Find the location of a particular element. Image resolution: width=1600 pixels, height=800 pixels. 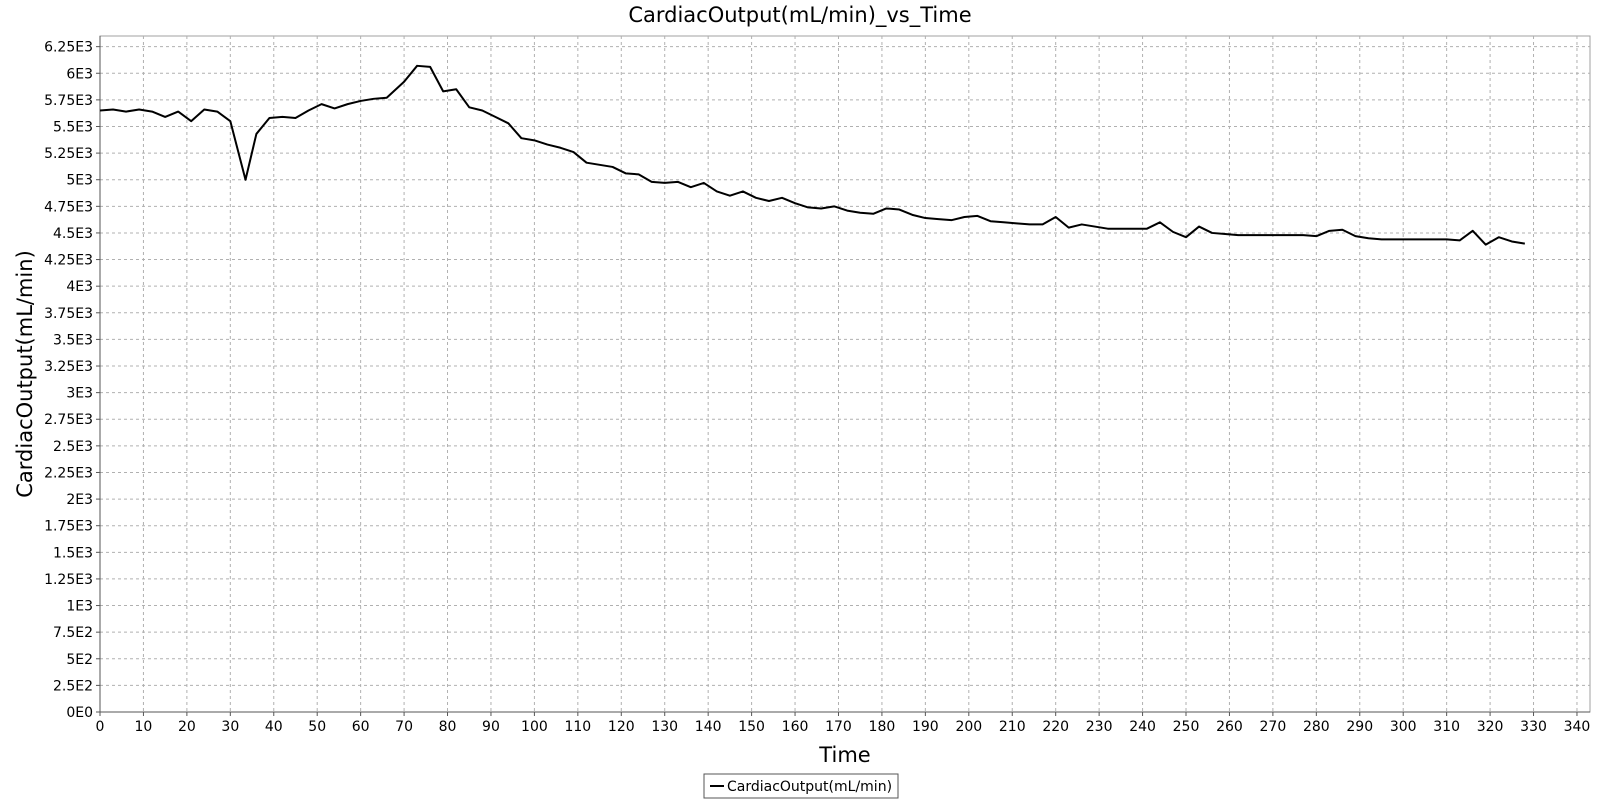

y-tick-label: 2E3 is located at coordinates (79, 500).